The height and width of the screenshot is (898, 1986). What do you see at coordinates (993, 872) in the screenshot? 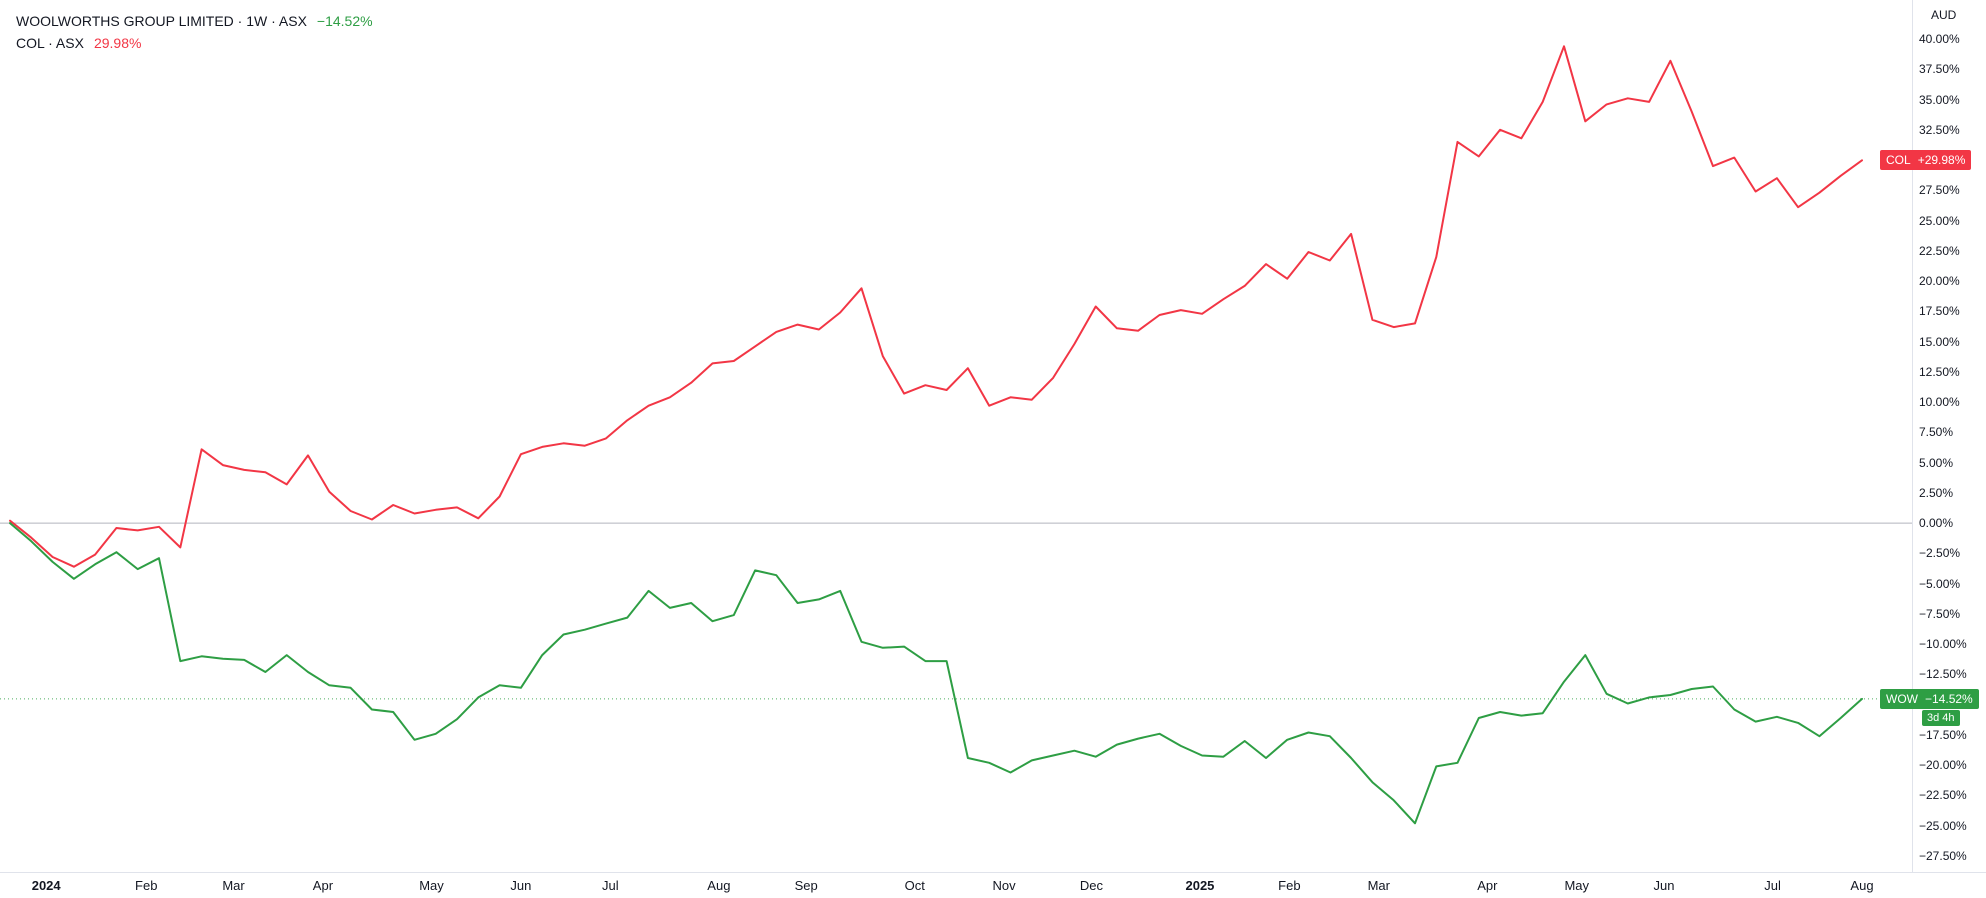
I see `time-axis-separator` at bounding box center [993, 872].